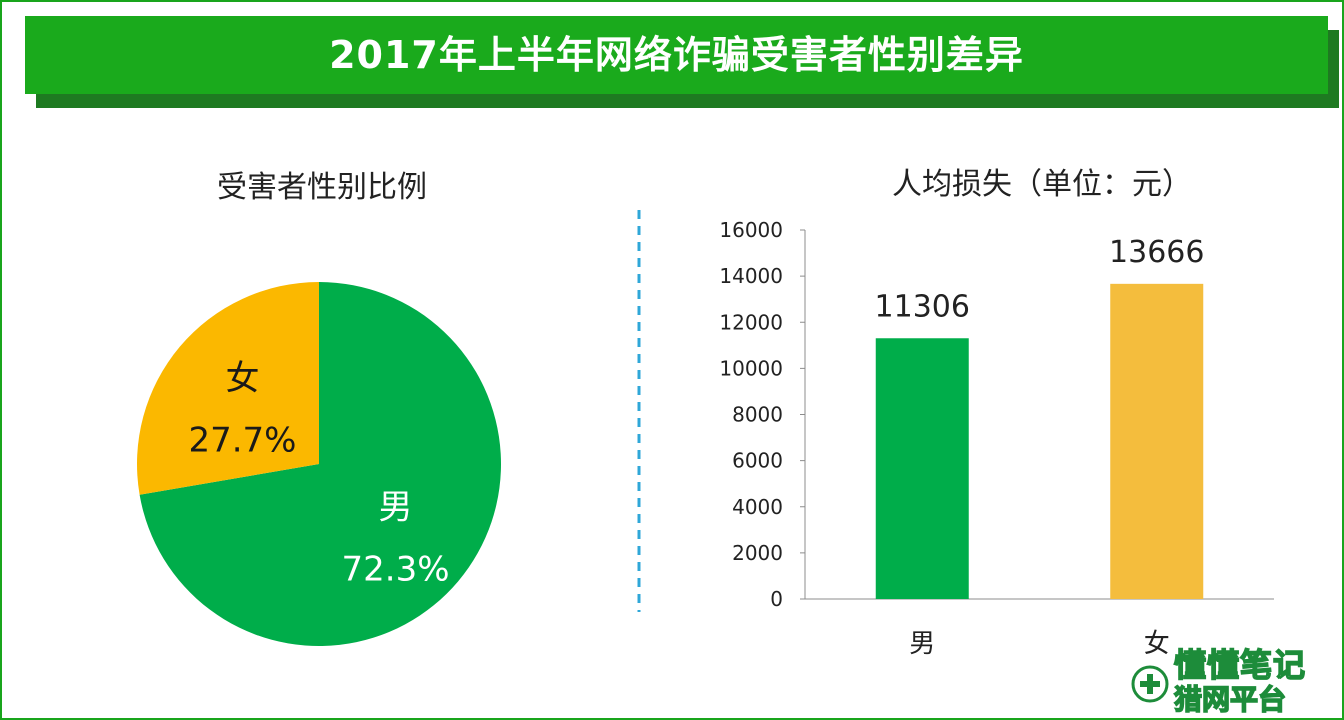  I want to click on pie-slice-name: 男, so click(396, 508).